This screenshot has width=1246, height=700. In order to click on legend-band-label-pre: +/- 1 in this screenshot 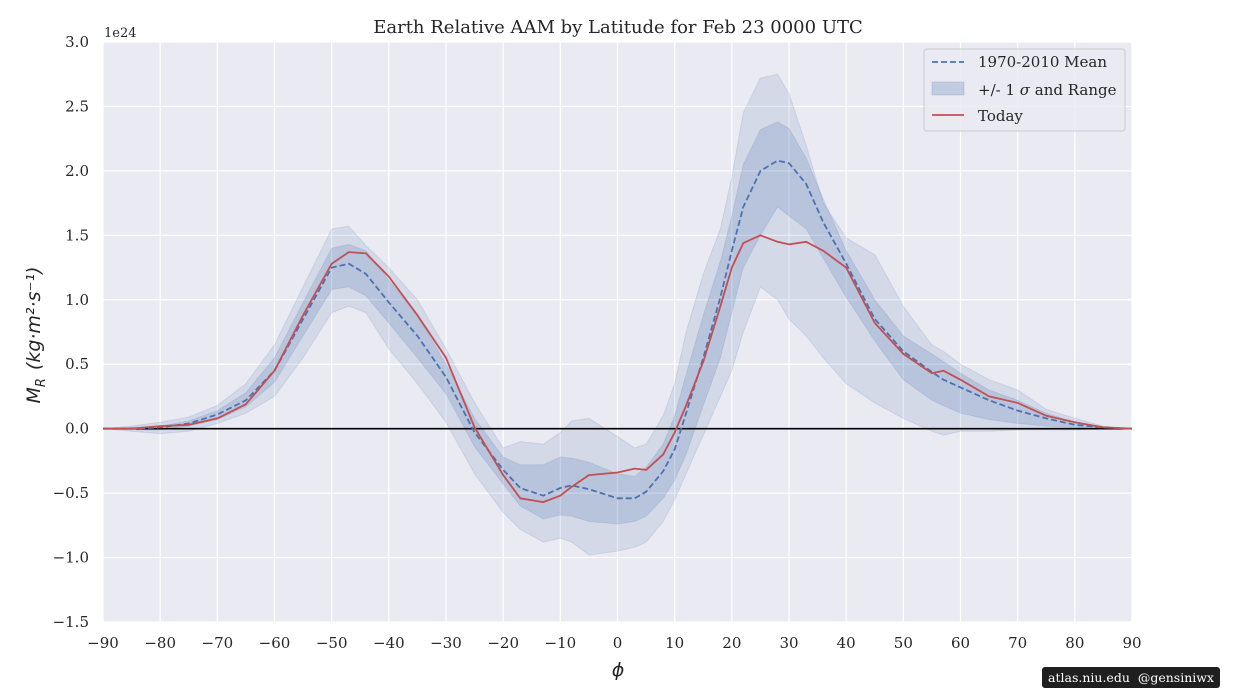, I will do `click(999, 90)`.